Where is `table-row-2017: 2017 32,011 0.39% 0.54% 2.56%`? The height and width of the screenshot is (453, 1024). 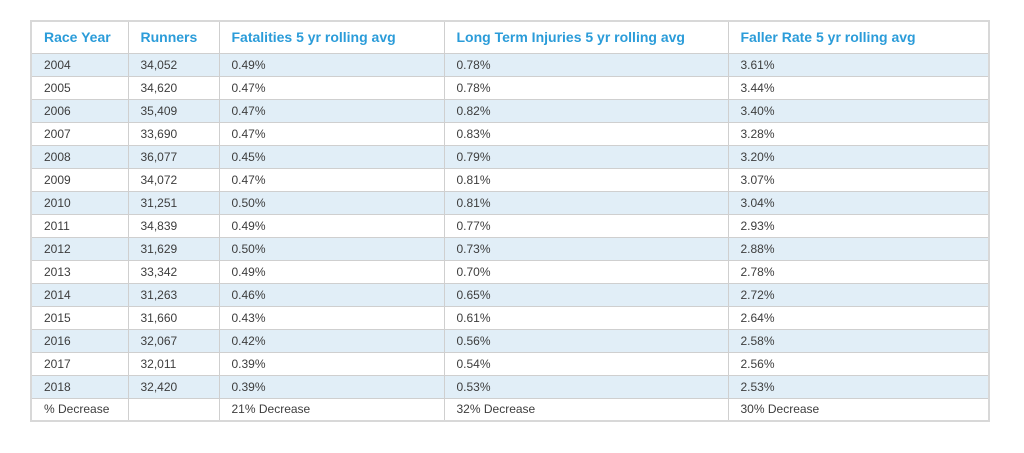
table-row-2017: 2017 32,011 0.39% 0.54% 2.56% is located at coordinates (510, 363).